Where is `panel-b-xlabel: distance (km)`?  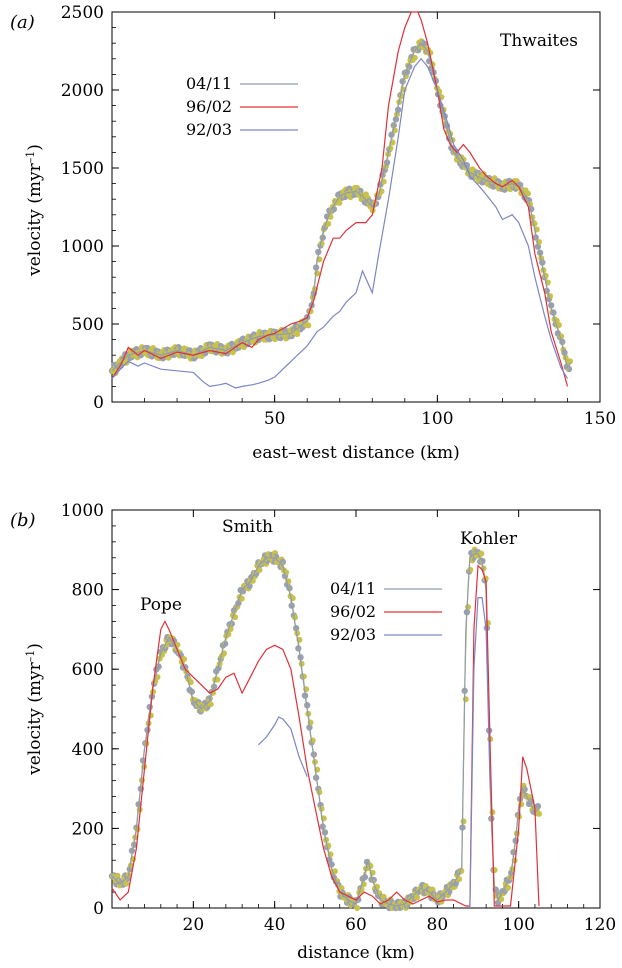 panel-b-xlabel: distance (km) is located at coordinates (356, 953).